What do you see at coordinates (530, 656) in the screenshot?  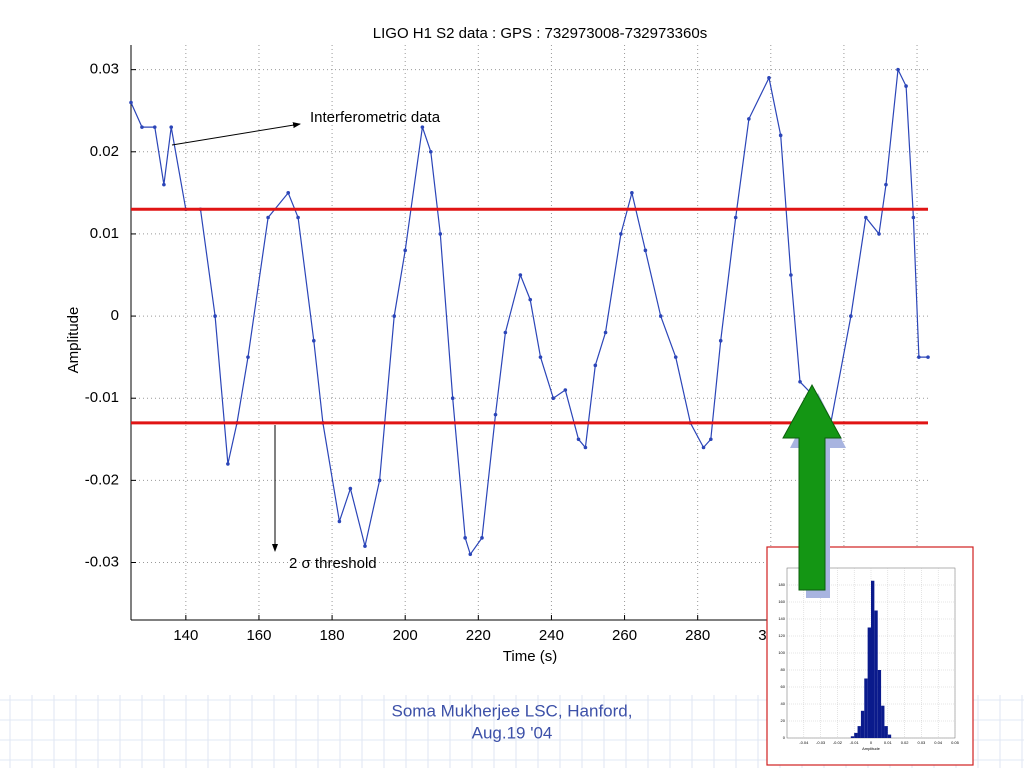 I see `x-axis-label: Time (s)` at bounding box center [530, 656].